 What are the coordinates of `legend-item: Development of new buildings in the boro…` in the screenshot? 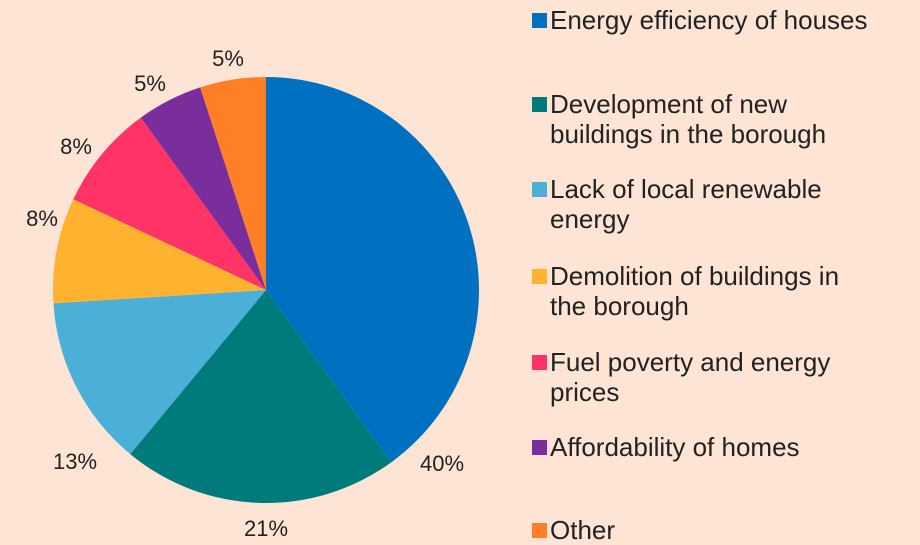 It's located at (703, 119).